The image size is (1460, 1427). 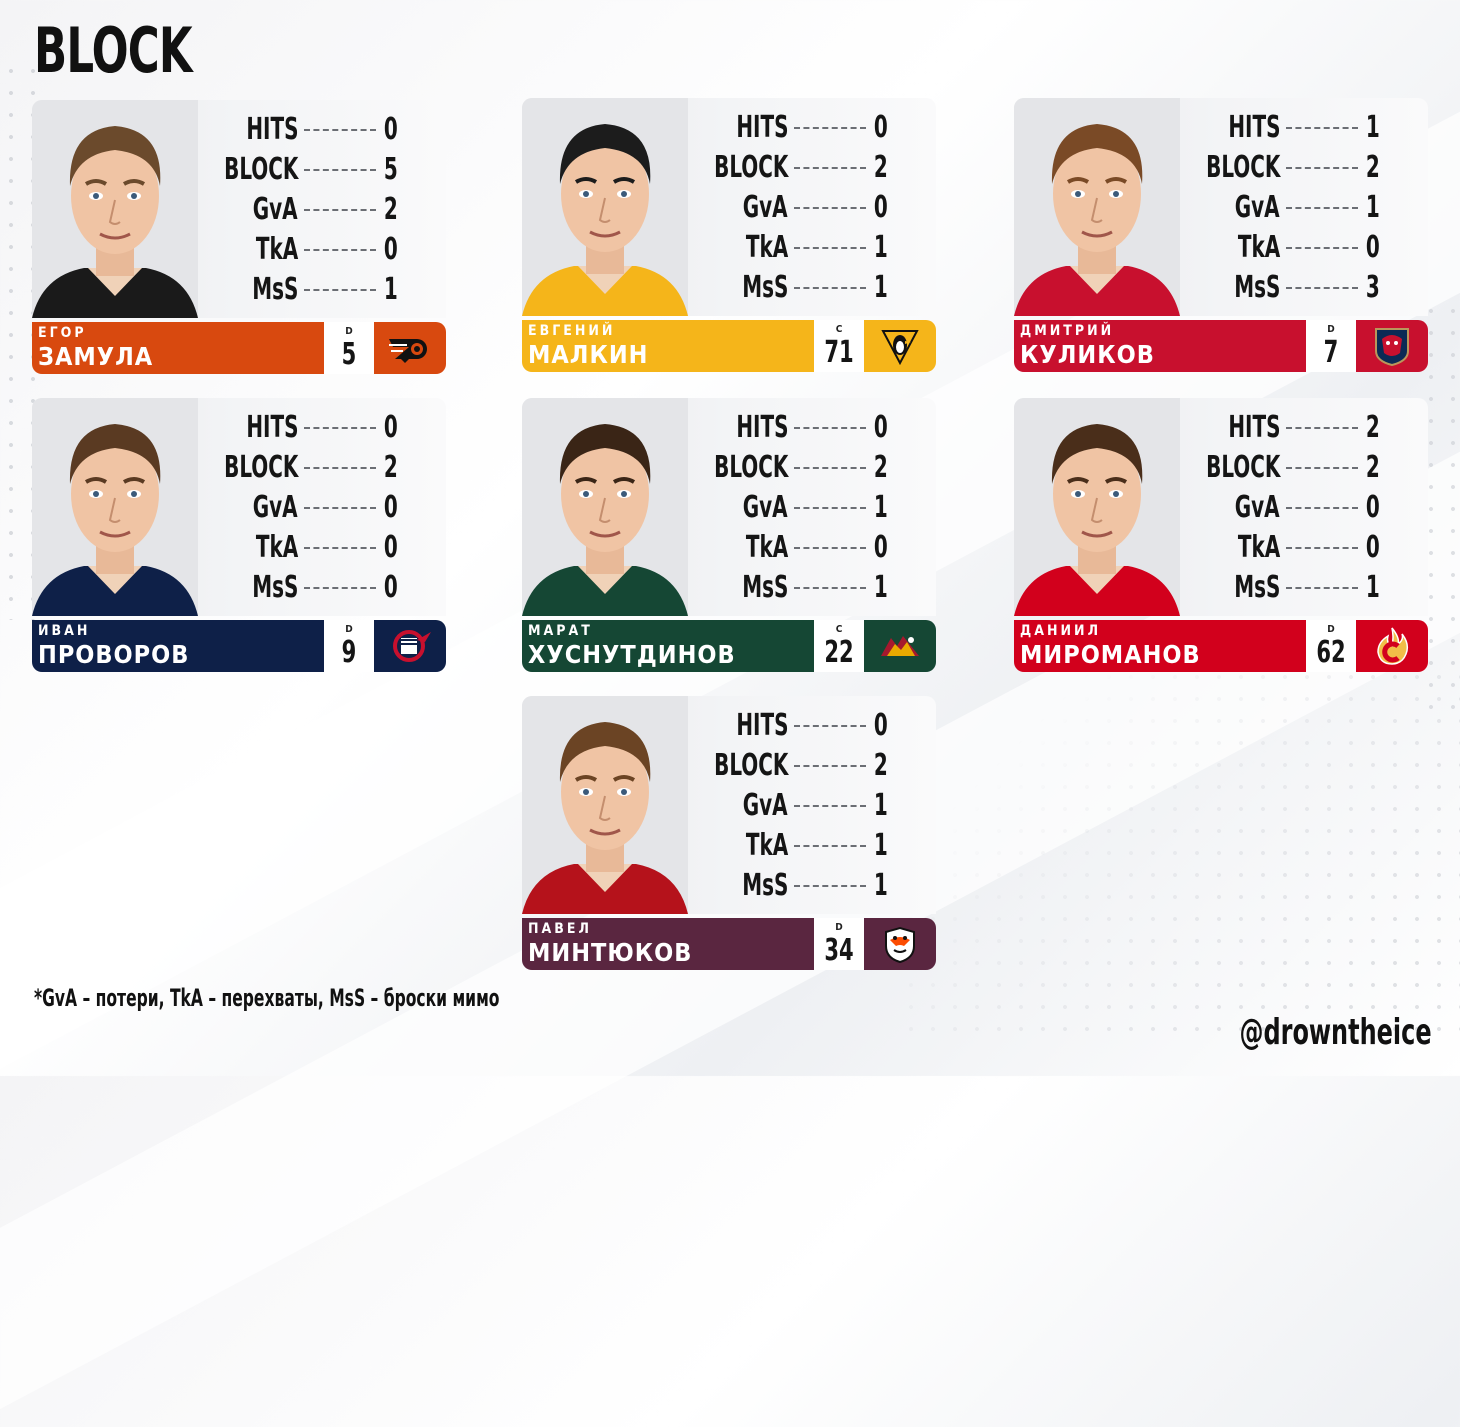 I want to click on stat-row: HITS 0, so click(x=796, y=128).